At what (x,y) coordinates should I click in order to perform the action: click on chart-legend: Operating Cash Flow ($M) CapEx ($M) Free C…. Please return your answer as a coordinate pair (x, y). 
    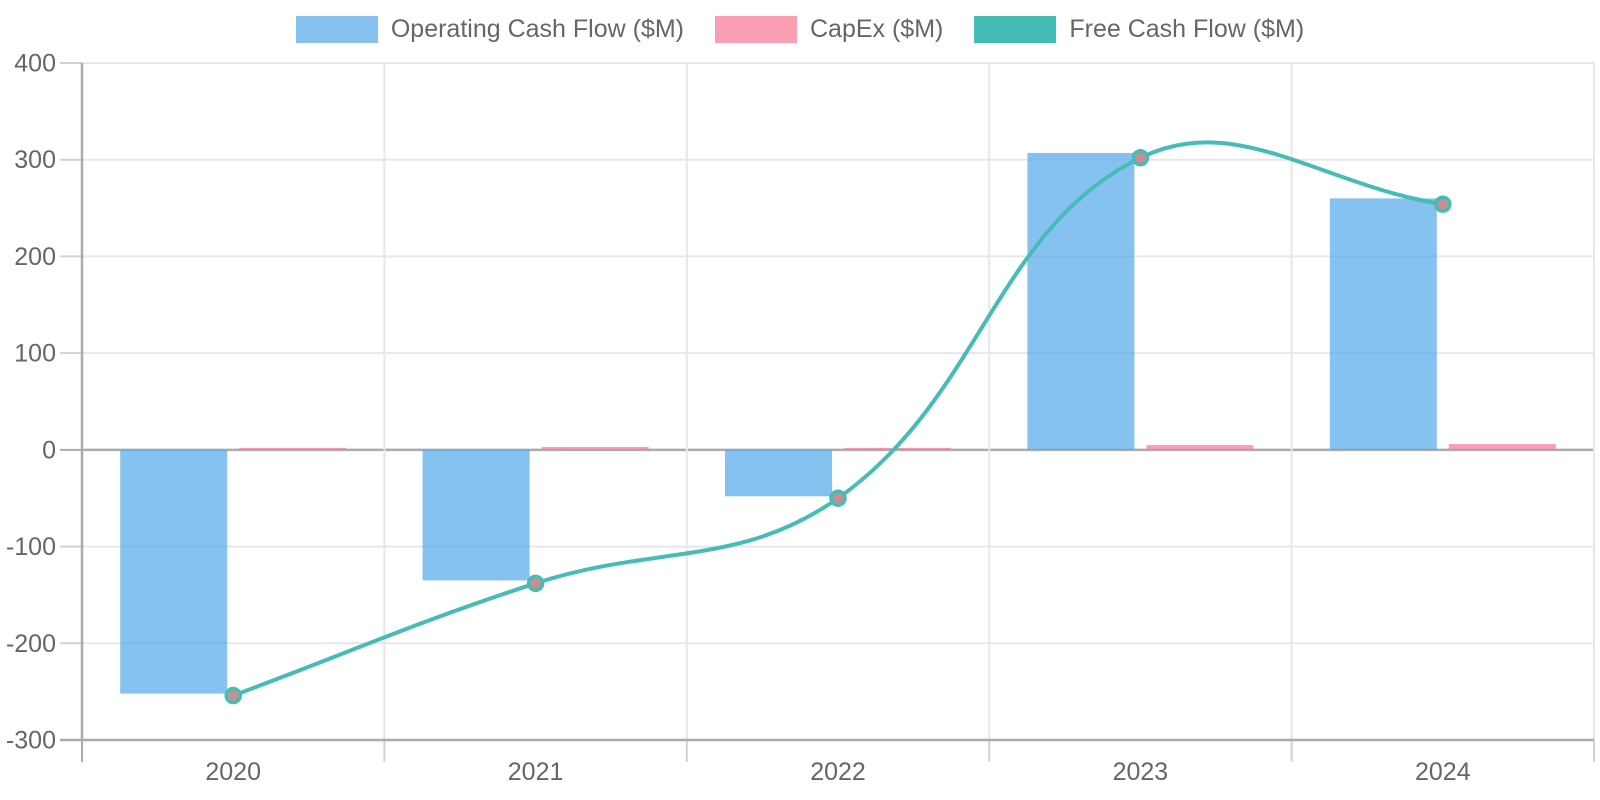
    Looking at the image, I should click on (800, 29).